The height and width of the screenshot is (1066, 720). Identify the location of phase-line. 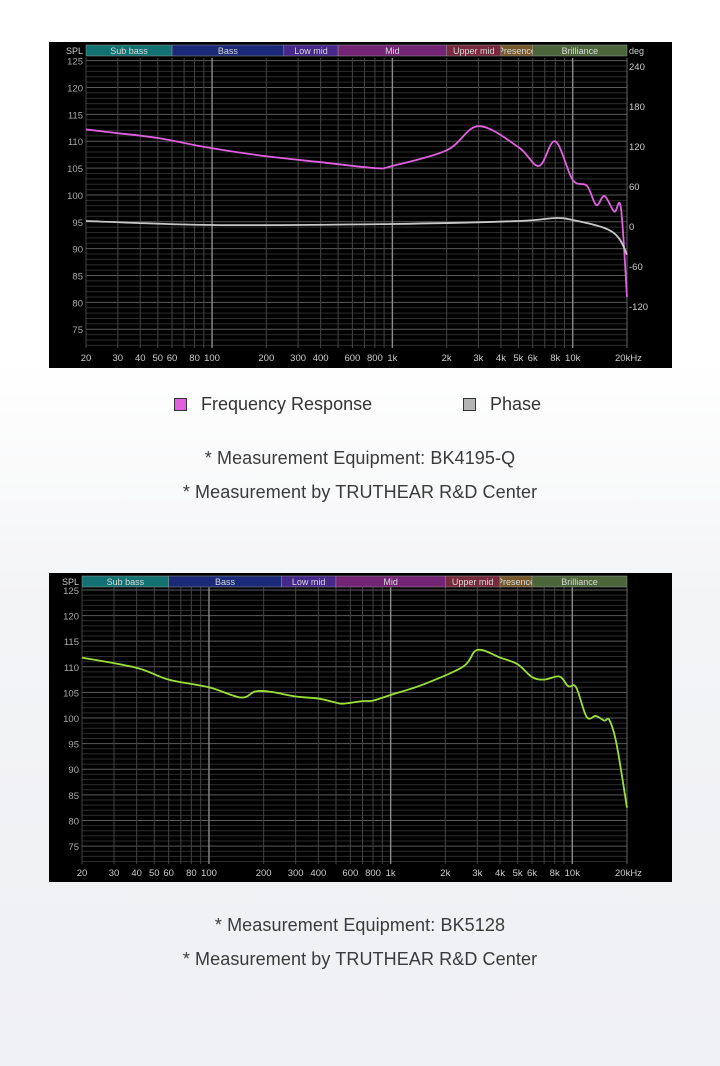
(356, 236).